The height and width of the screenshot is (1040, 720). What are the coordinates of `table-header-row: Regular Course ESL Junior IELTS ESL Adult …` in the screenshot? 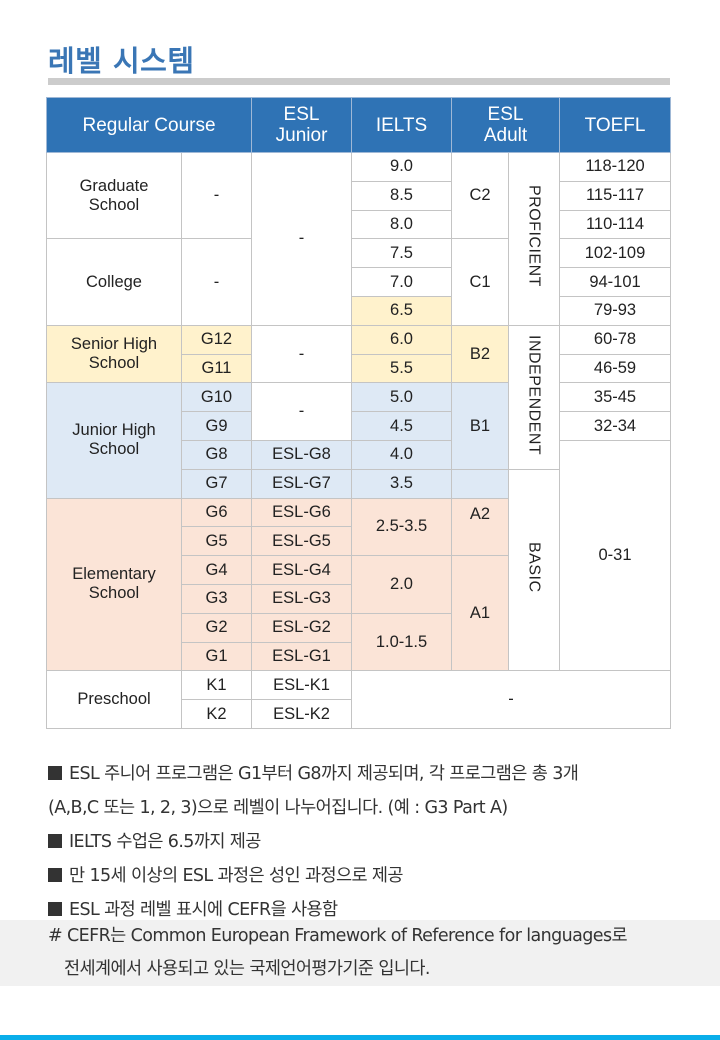 It's located at (358, 125).